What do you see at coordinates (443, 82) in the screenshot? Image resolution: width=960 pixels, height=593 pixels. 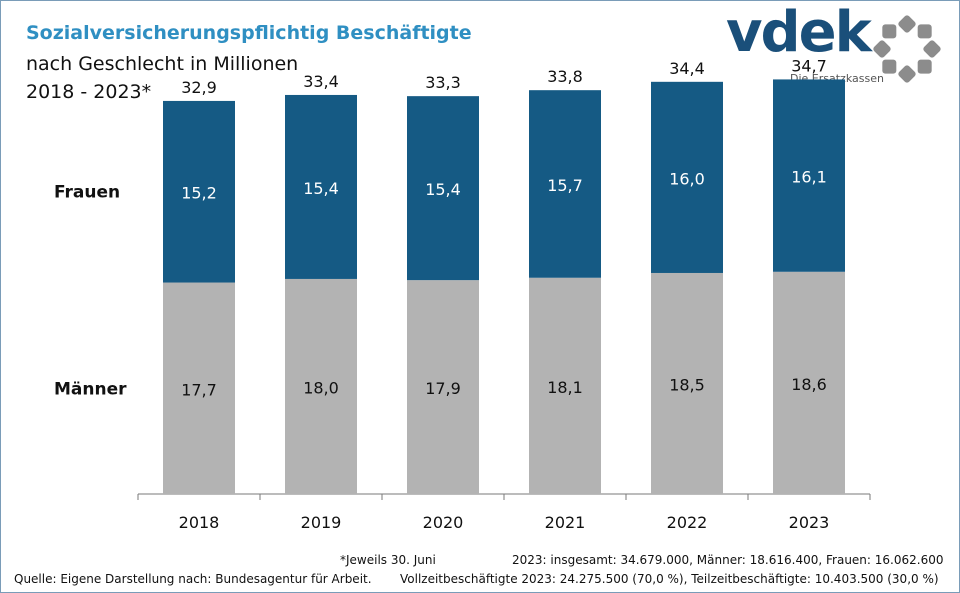 I see `total-label: 33,3` at bounding box center [443, 82].